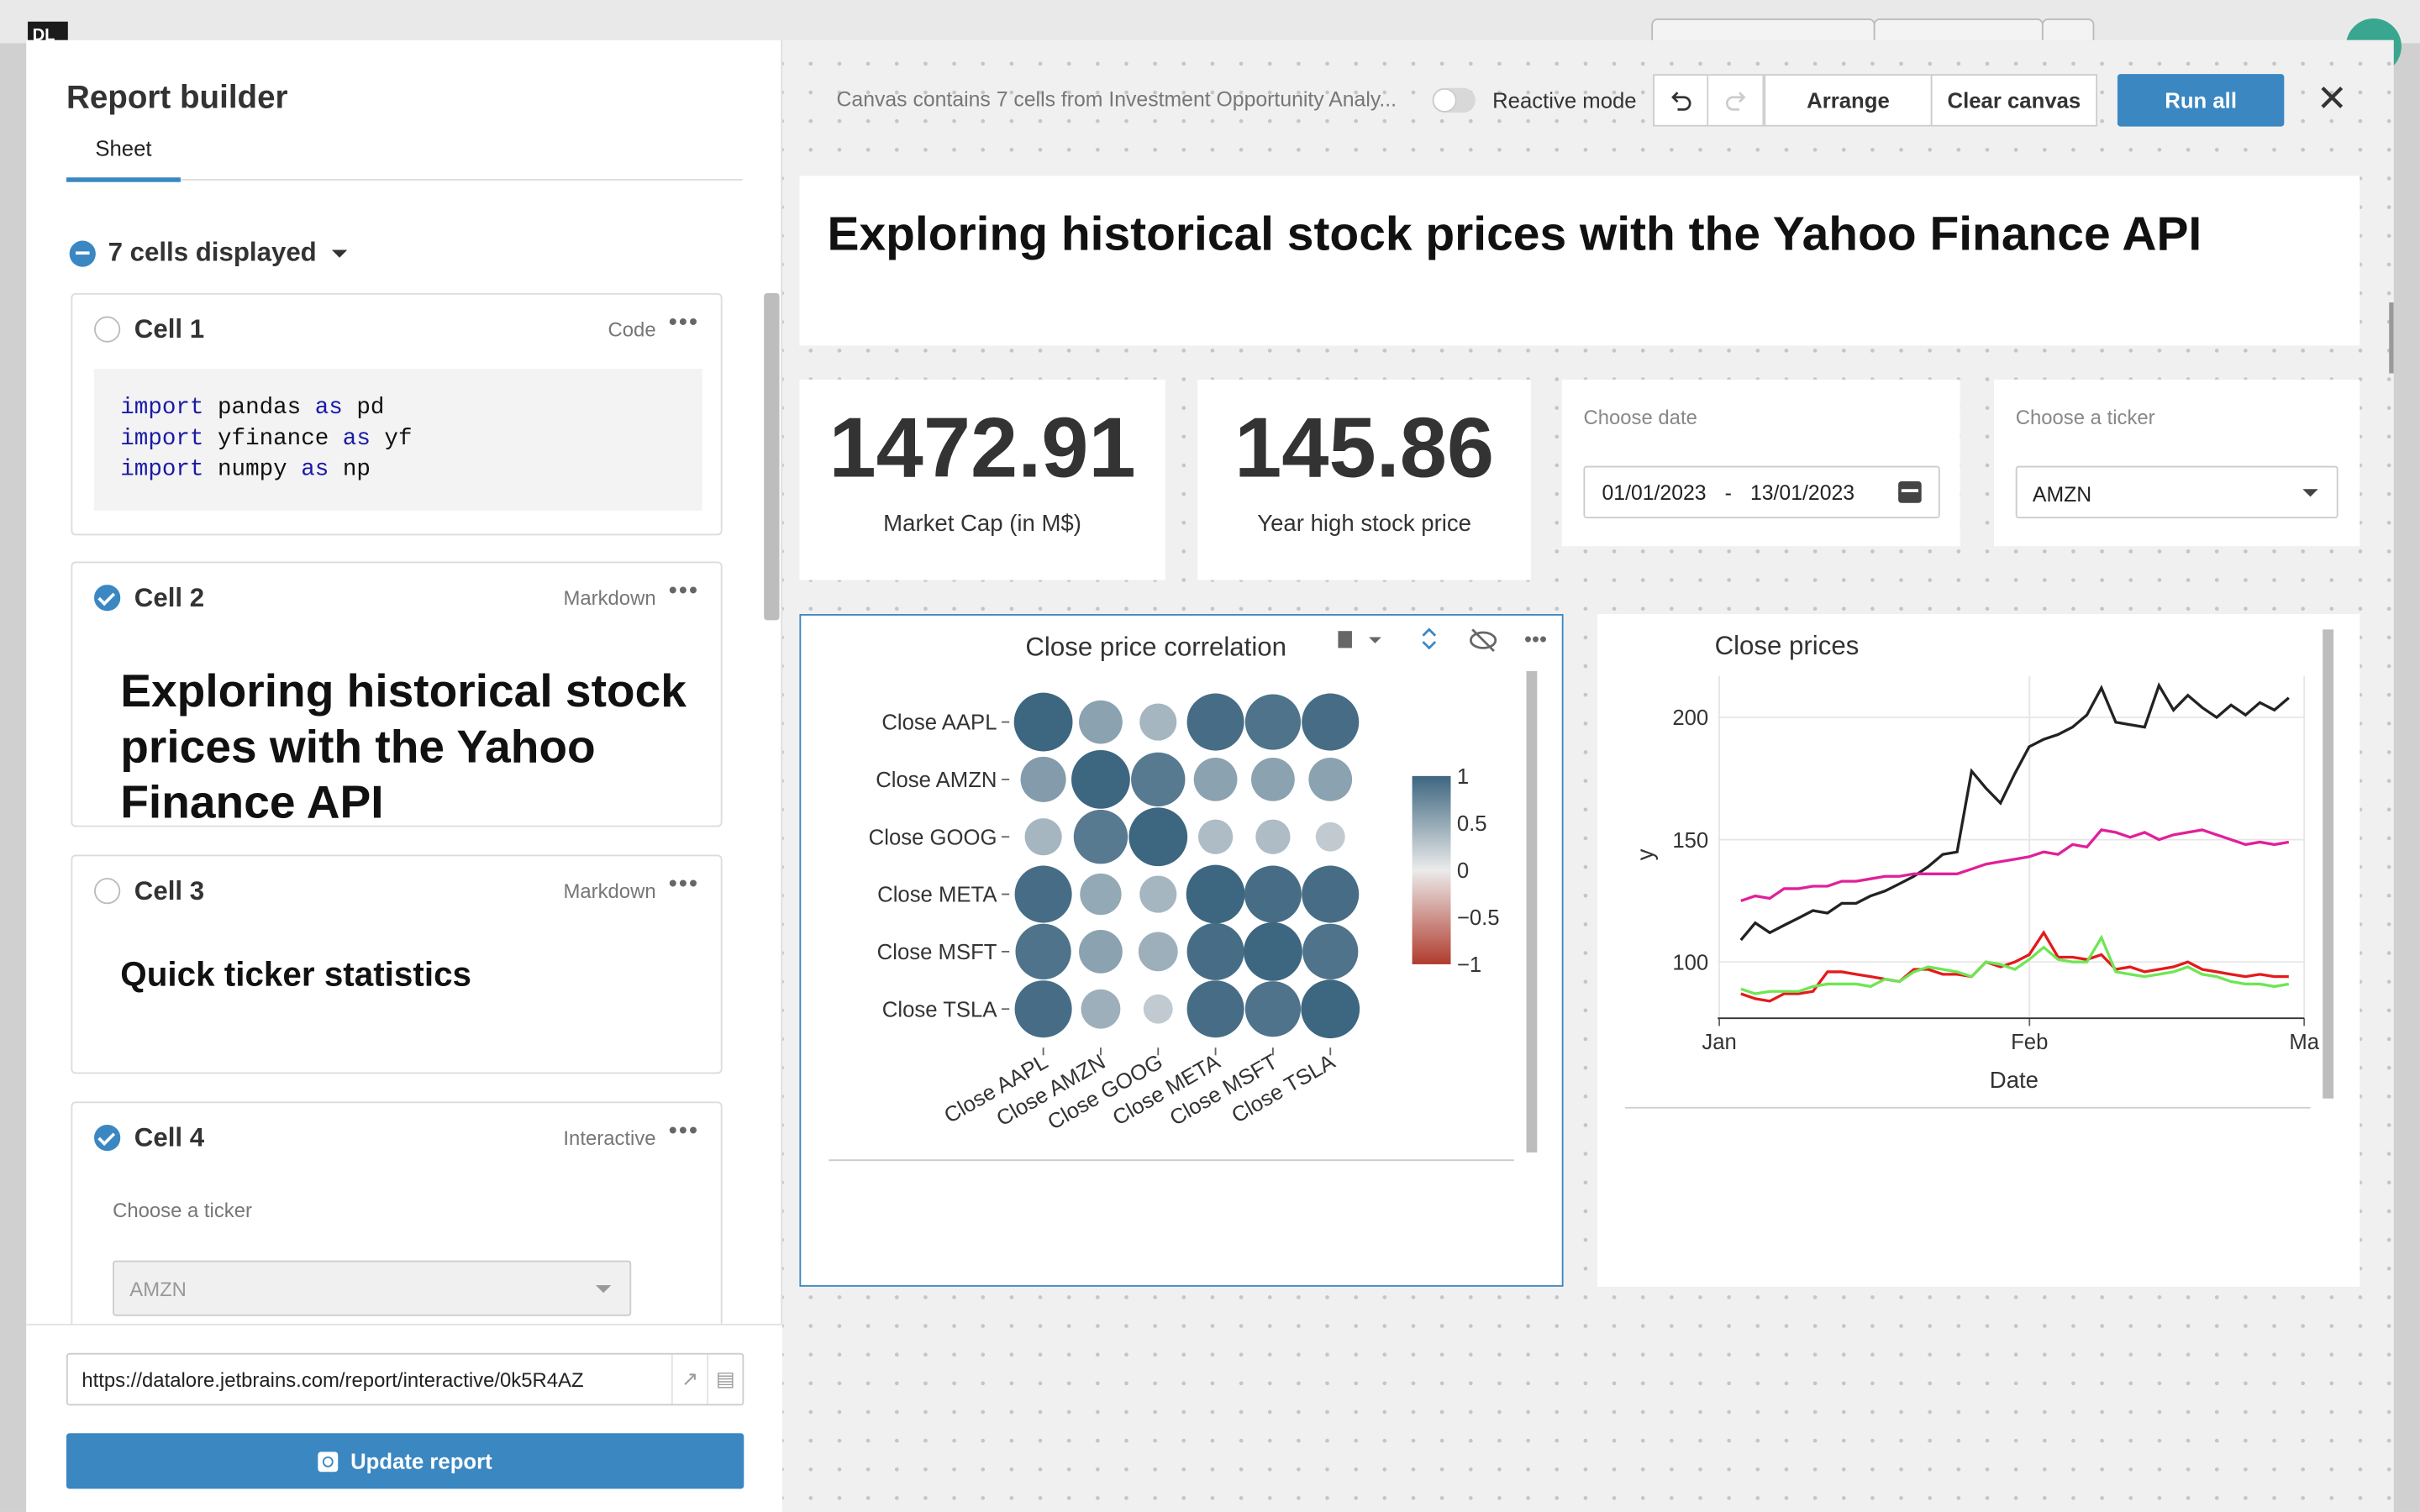 This screenshot has height=1512, width=2420. I want to click on clear-canvas-button: Clear canvas, so click(2014, 100).